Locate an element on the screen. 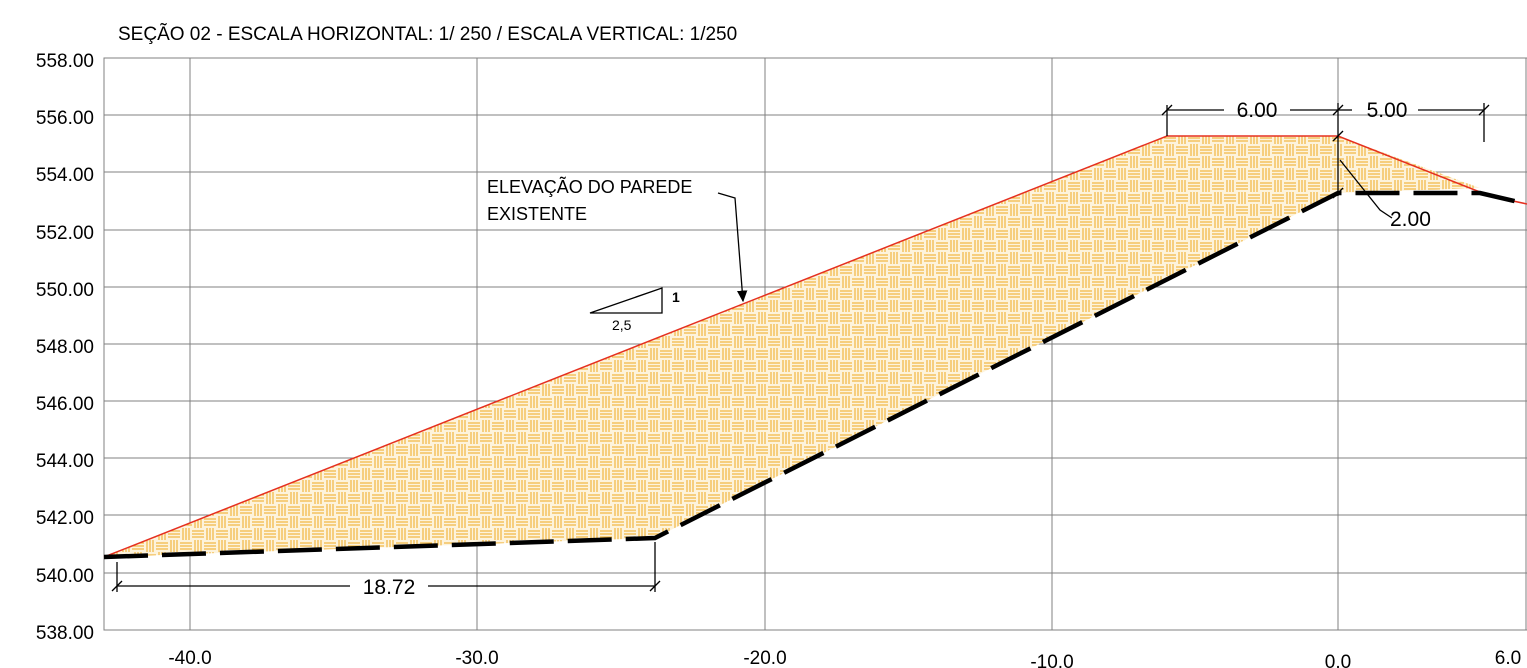 This screenshot has width=1527, height=668. y-label-540: 540.00 is located at coordinates (65, 576).